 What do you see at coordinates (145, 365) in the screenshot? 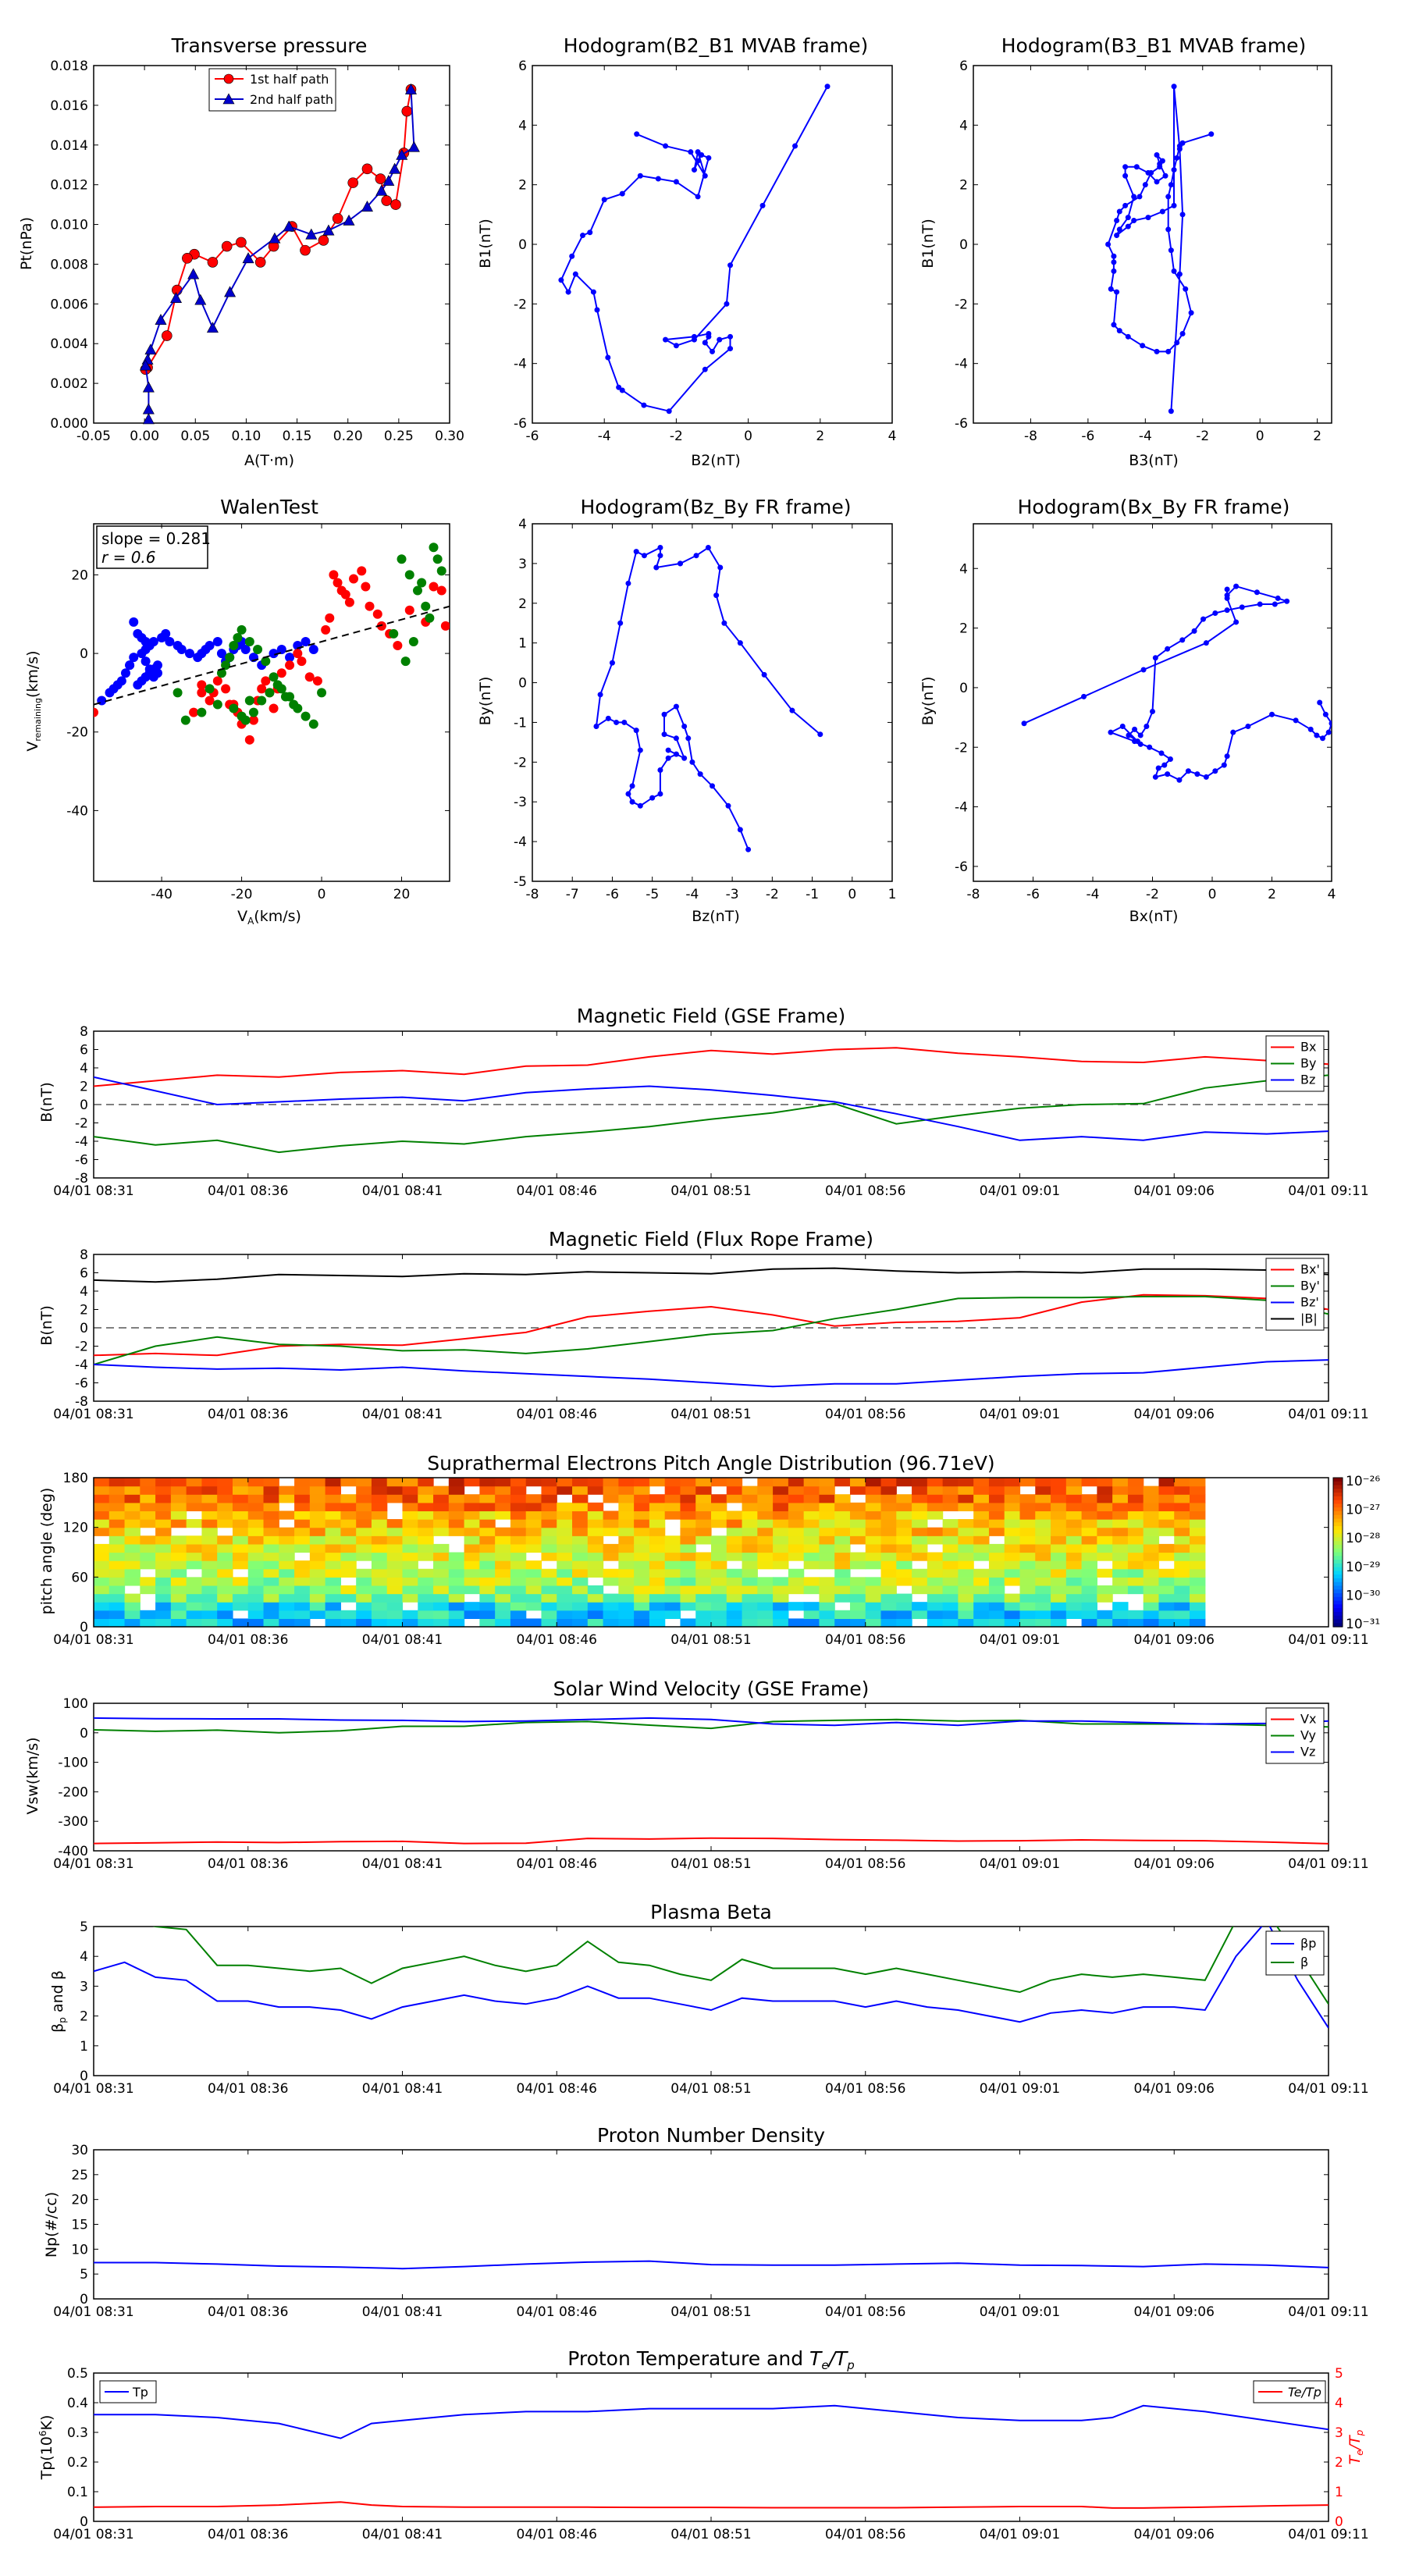
I see `data-point-2nd-half` at bounding box center [145, 365].